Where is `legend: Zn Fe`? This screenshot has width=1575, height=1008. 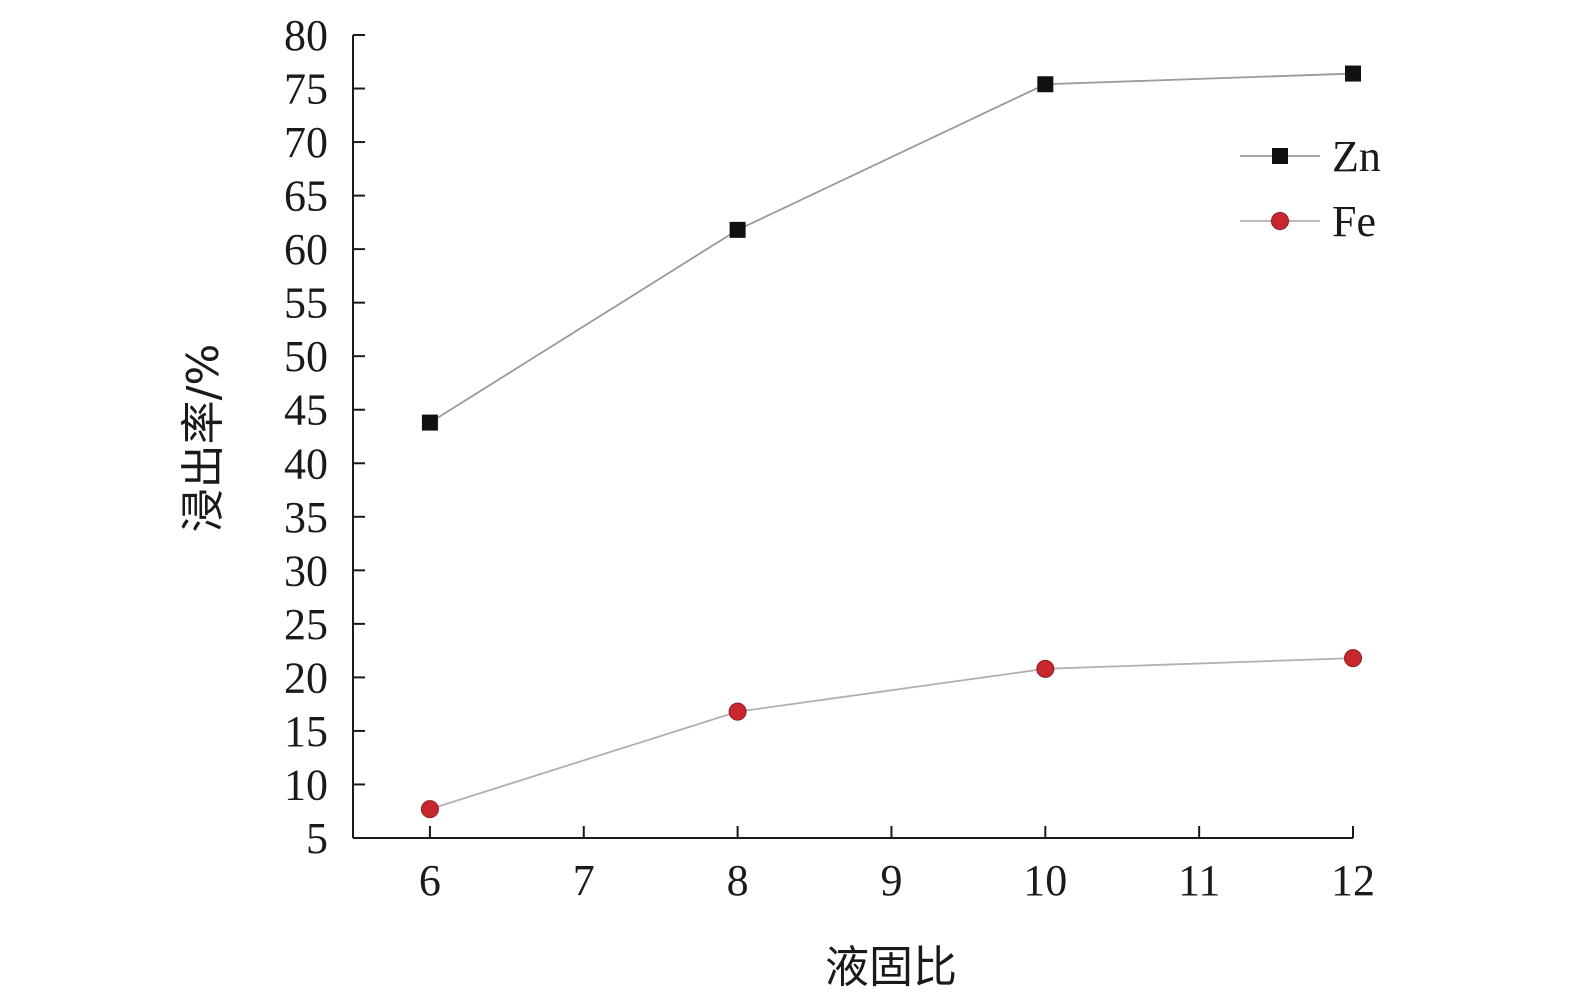
legend: Zn Fe is located at coordinates (1310, 189).